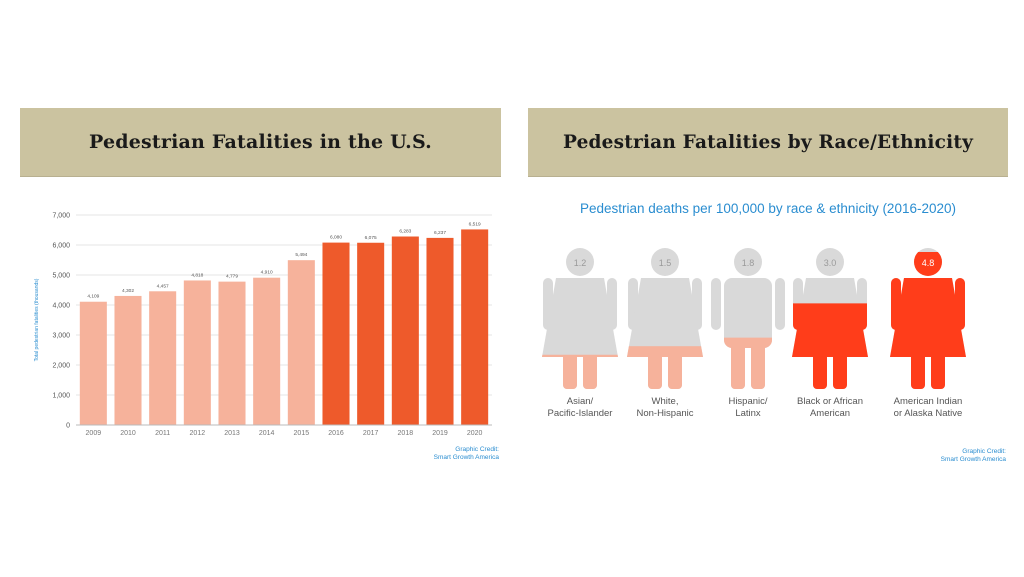  I want to click on x-tick-label: 2011, so click(162, 433).